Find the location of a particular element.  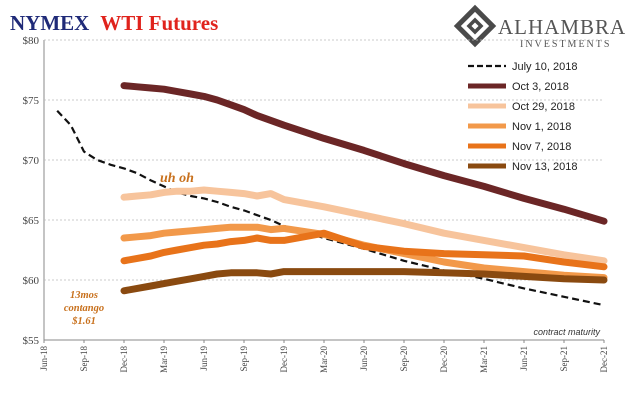

chart-title-wti: WTI Futures is located at coordinates (159, 23).